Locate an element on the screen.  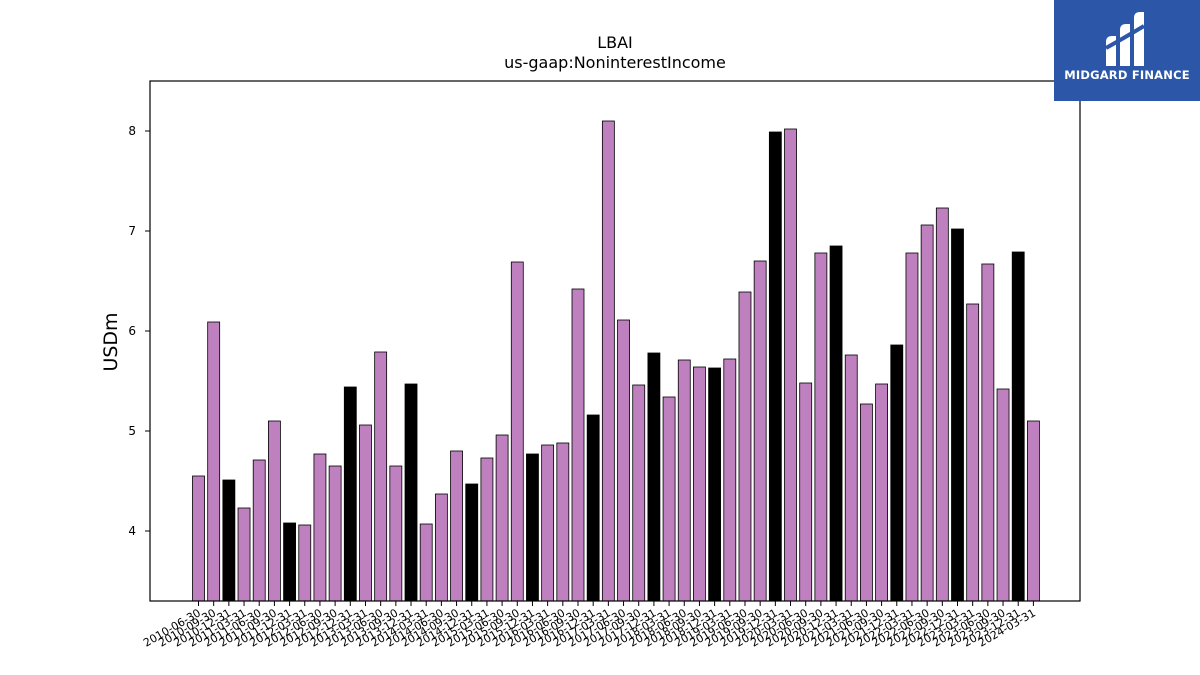
y-axis-ticks: 4 5 6 7 8 is located at coordinates (139, 331).